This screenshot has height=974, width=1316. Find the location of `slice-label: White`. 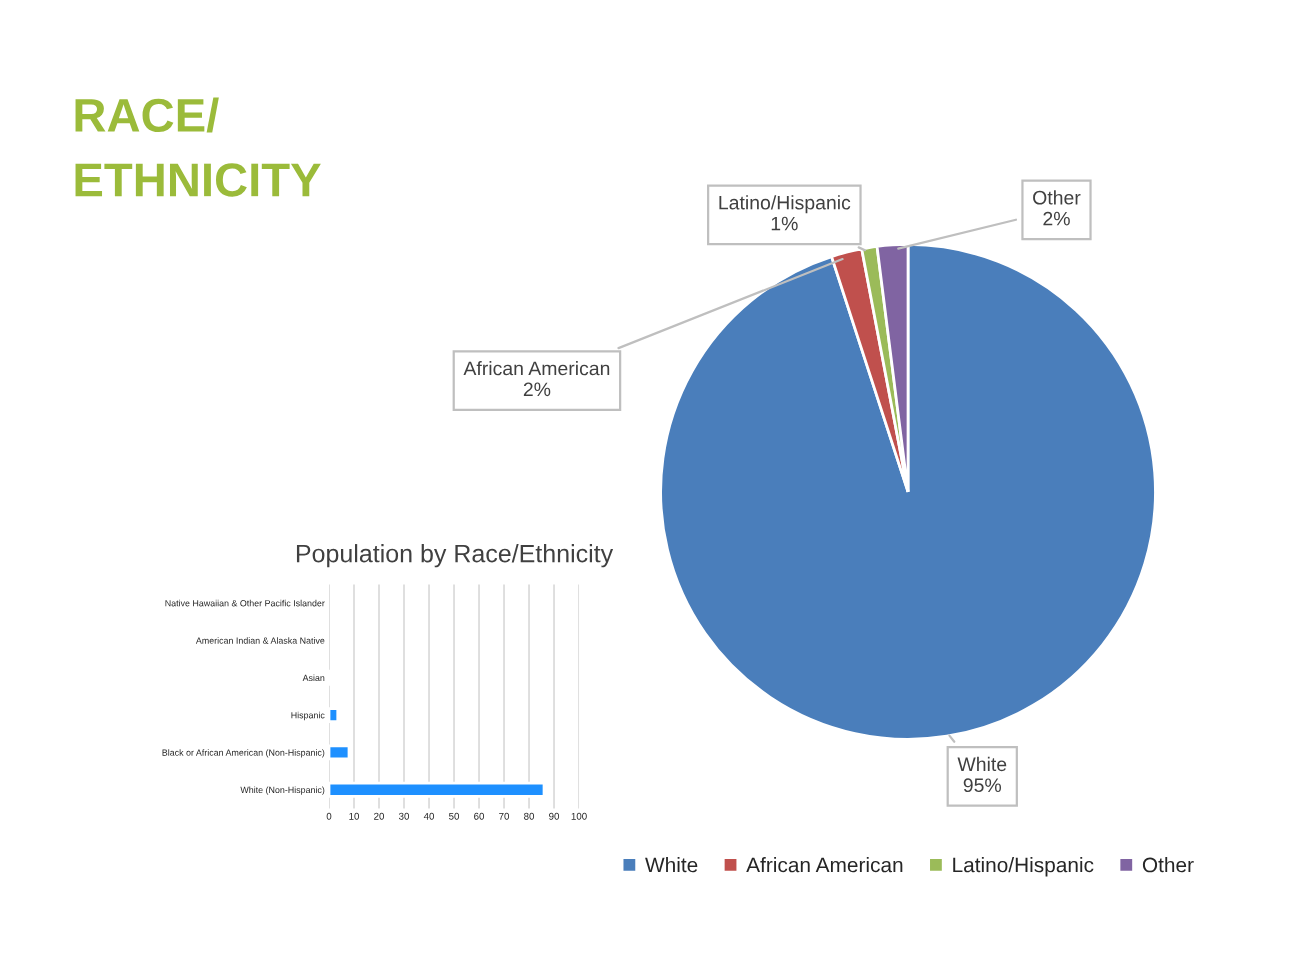

slice-label: White is located at coordinates (982, 764).